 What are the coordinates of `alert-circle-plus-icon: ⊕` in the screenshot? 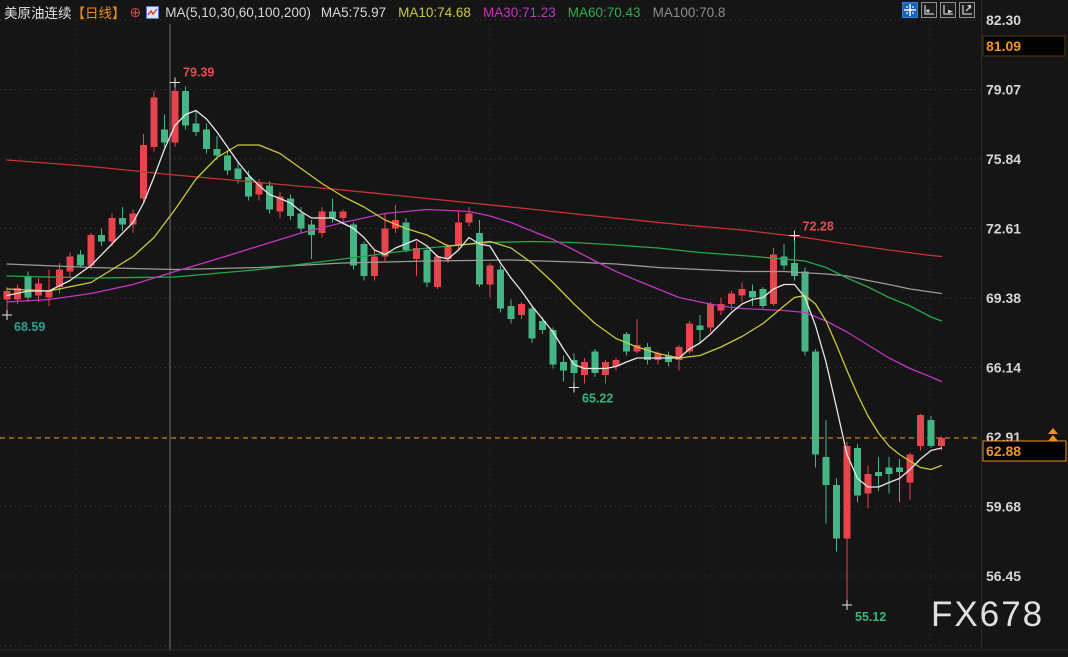 It's located at (135, 11).